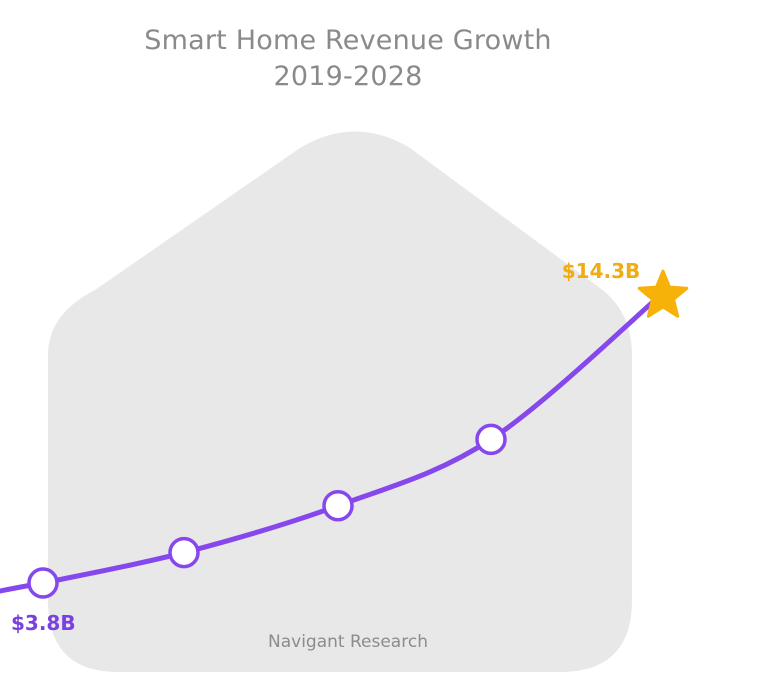 The height and width of the screenshot is (685, 763). I want to click on end-value-label: $14.3B, so click(601, 271).